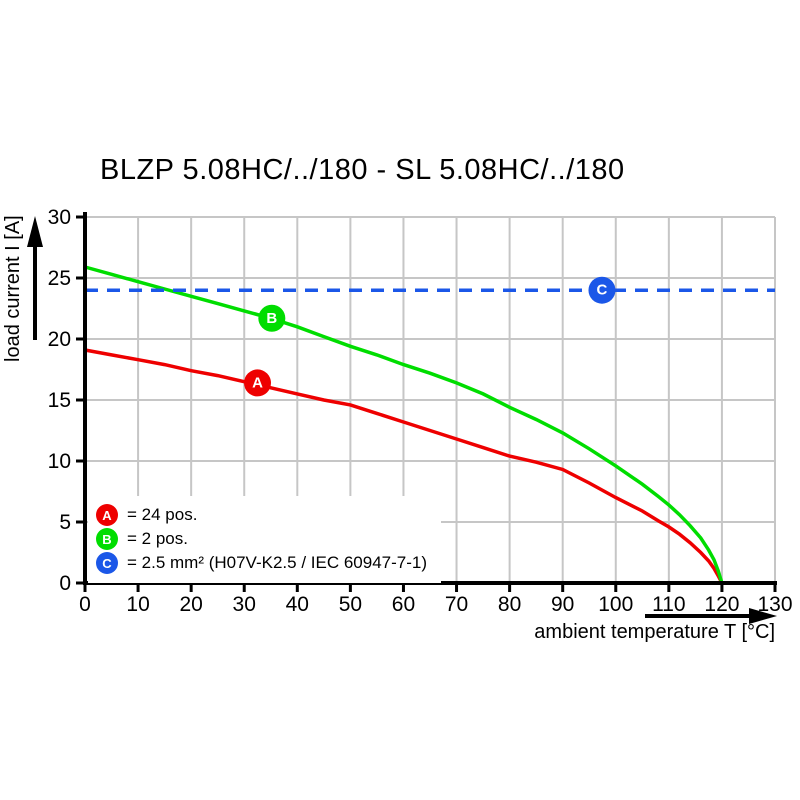  I want to click on y-tick-label: 20, so click(59, 339).